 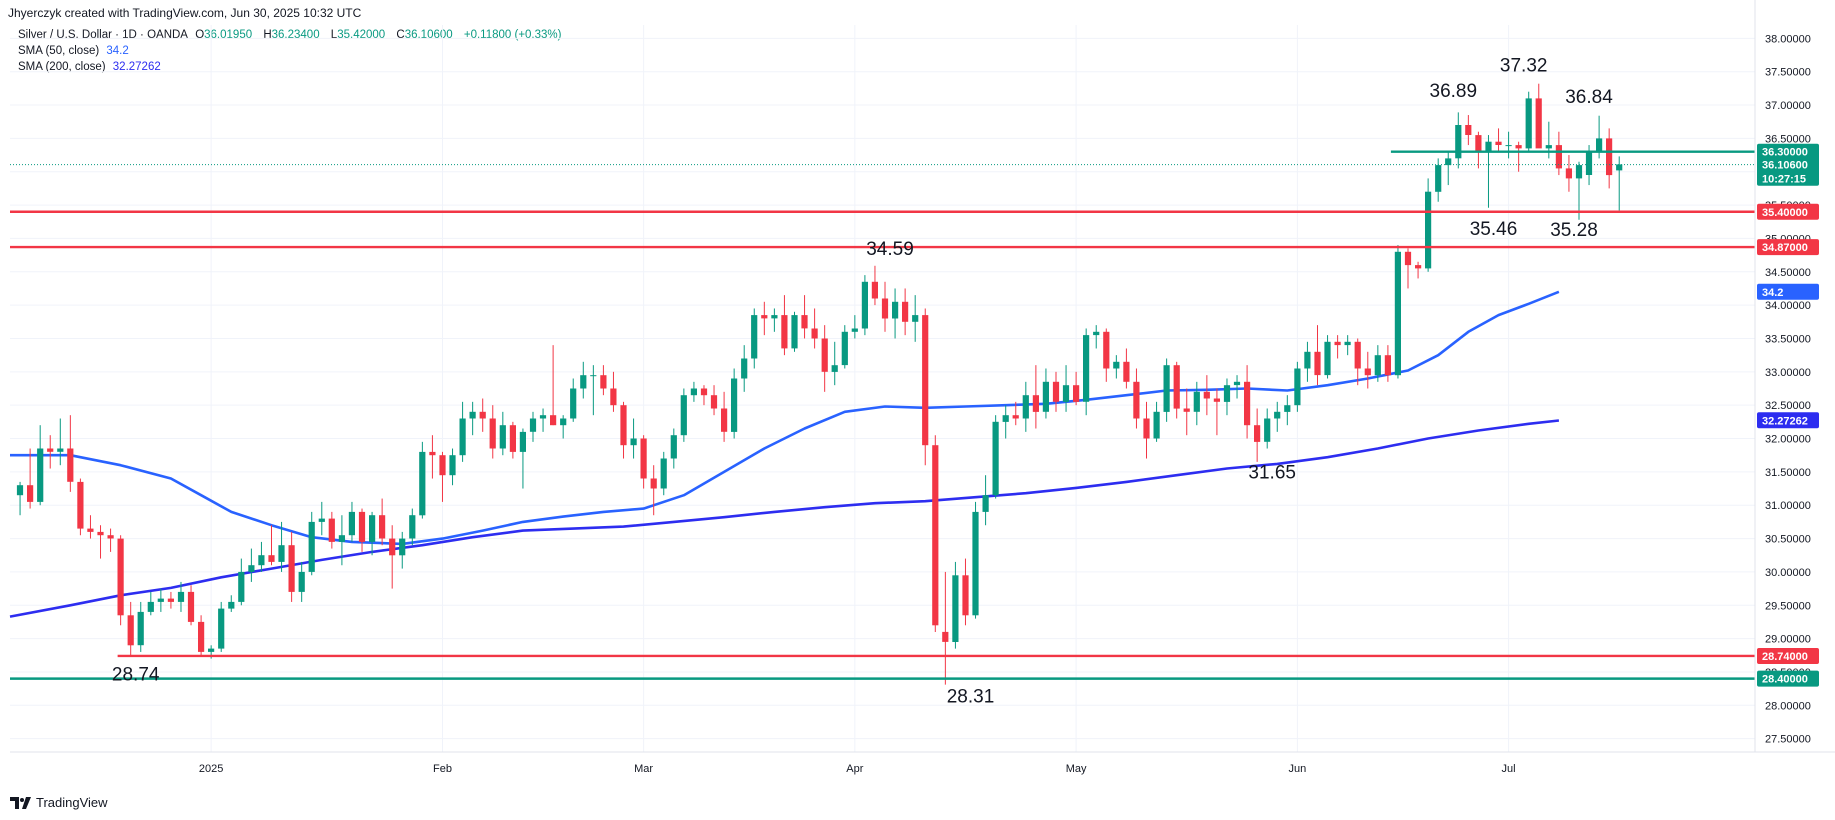 What do you see at coordinates (1788, 656) in the screenshot?
I see `support-28.74-tag: 28.74000` at bounding box center [1788, 656].